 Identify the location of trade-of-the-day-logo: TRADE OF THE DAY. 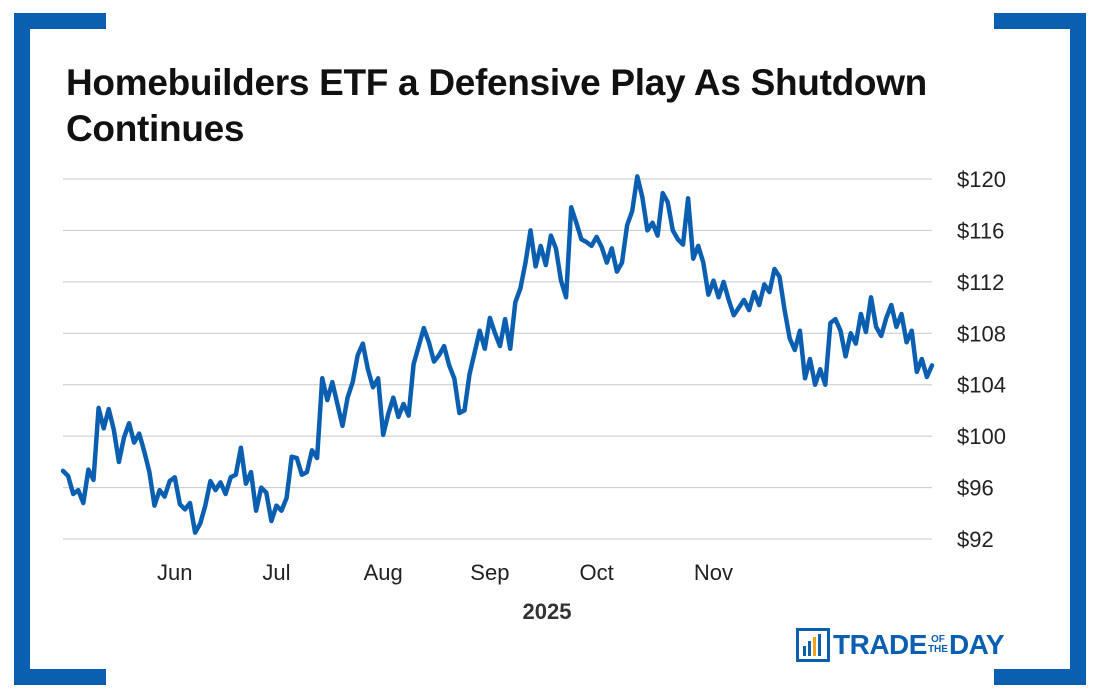
(900, 645).